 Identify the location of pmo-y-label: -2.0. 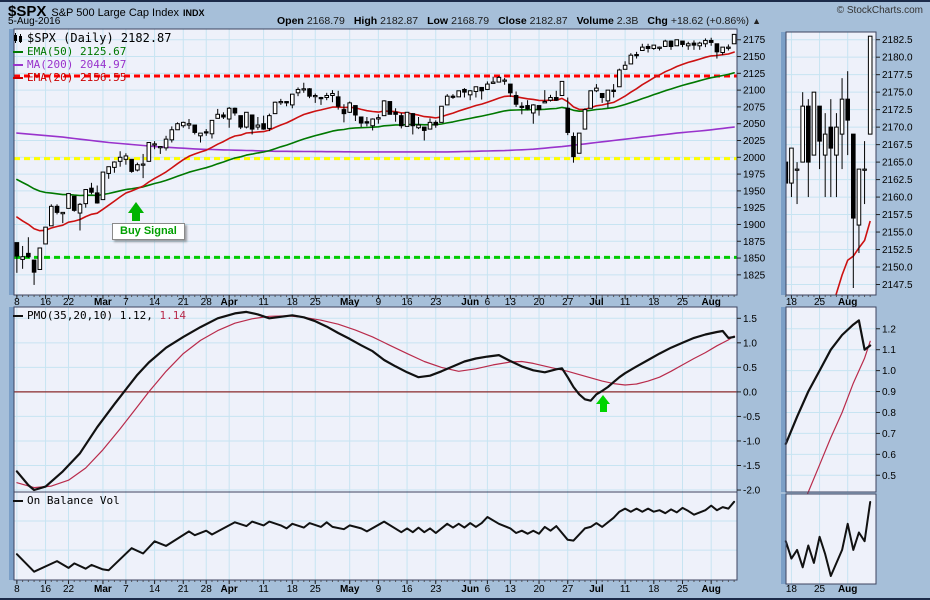
(752, 491).